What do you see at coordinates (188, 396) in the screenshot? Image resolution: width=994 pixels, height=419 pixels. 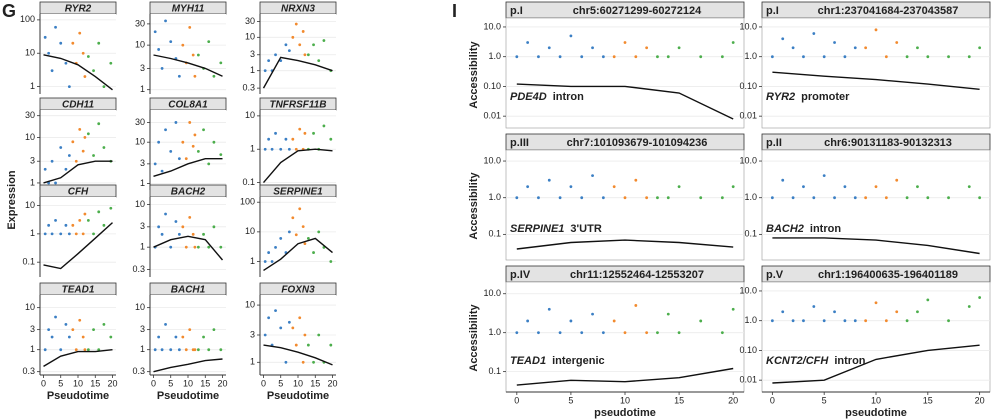 I see `x-axis-label: Pseudotime` at bounding box center [188, 396].